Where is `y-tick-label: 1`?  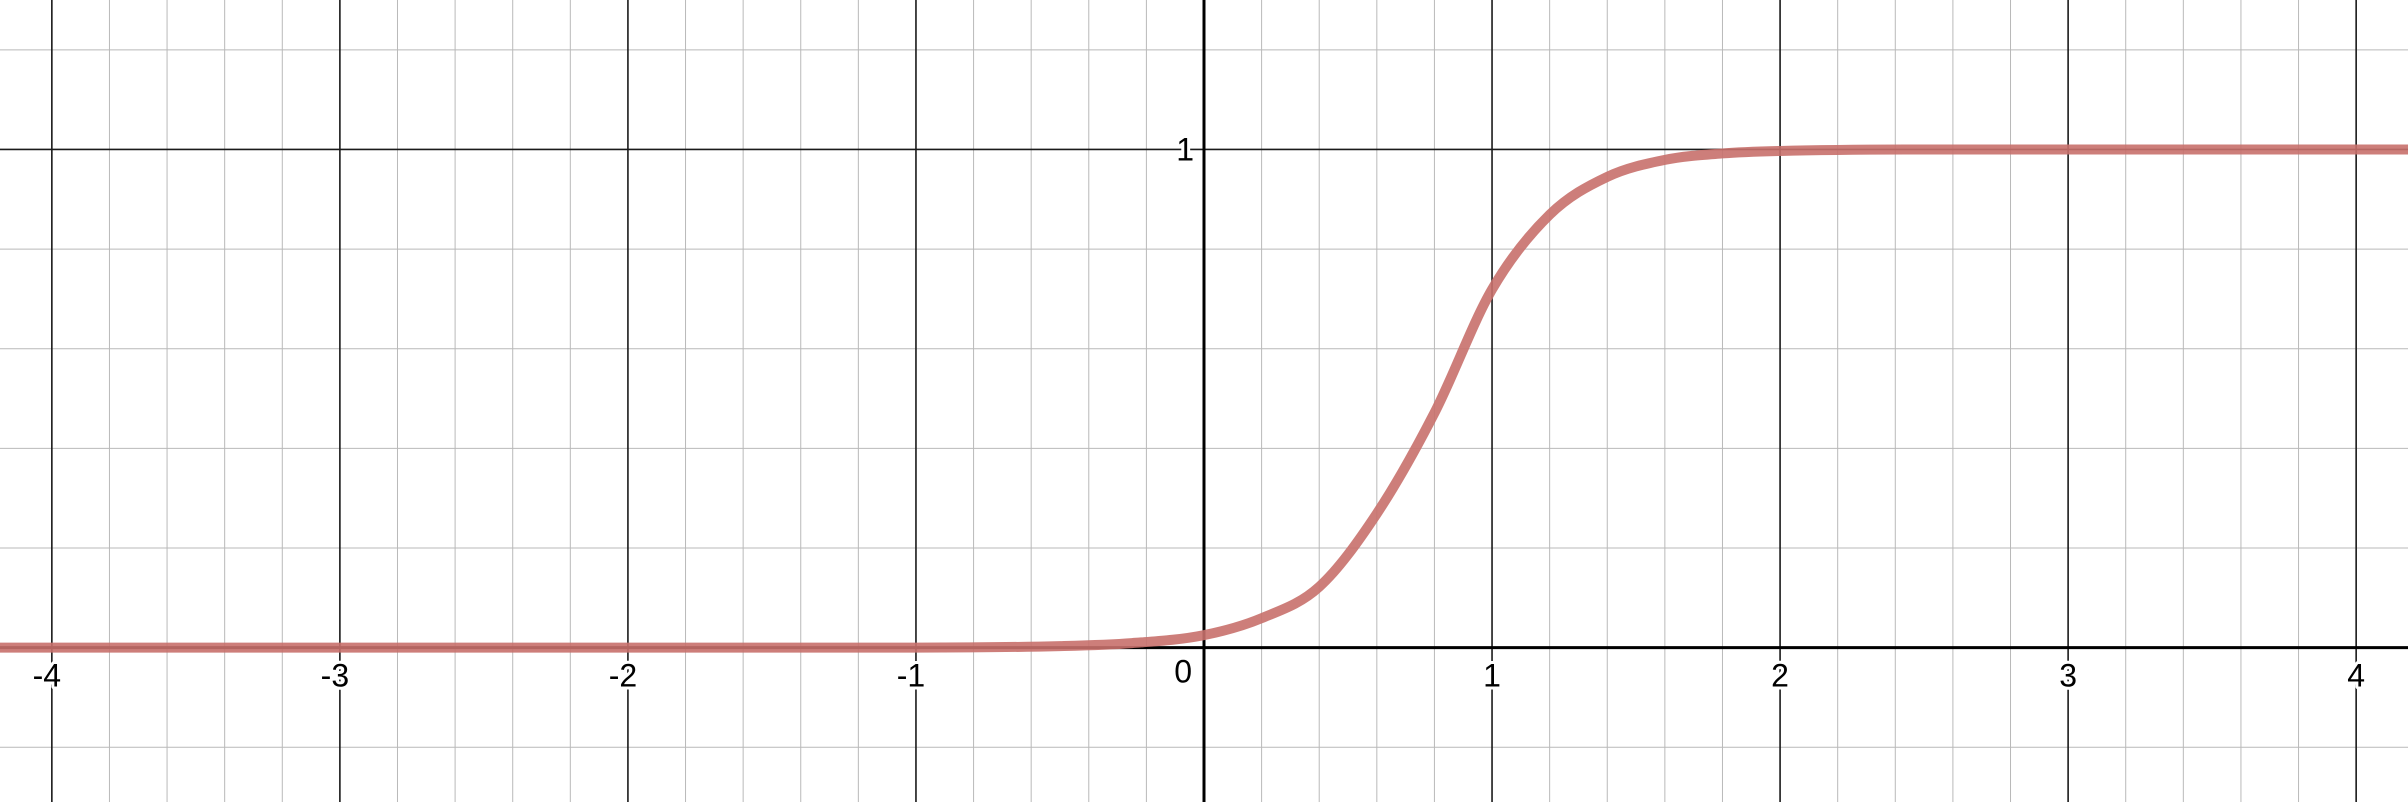 y-tick-label: 1 is located at coordinates (1185, 149).